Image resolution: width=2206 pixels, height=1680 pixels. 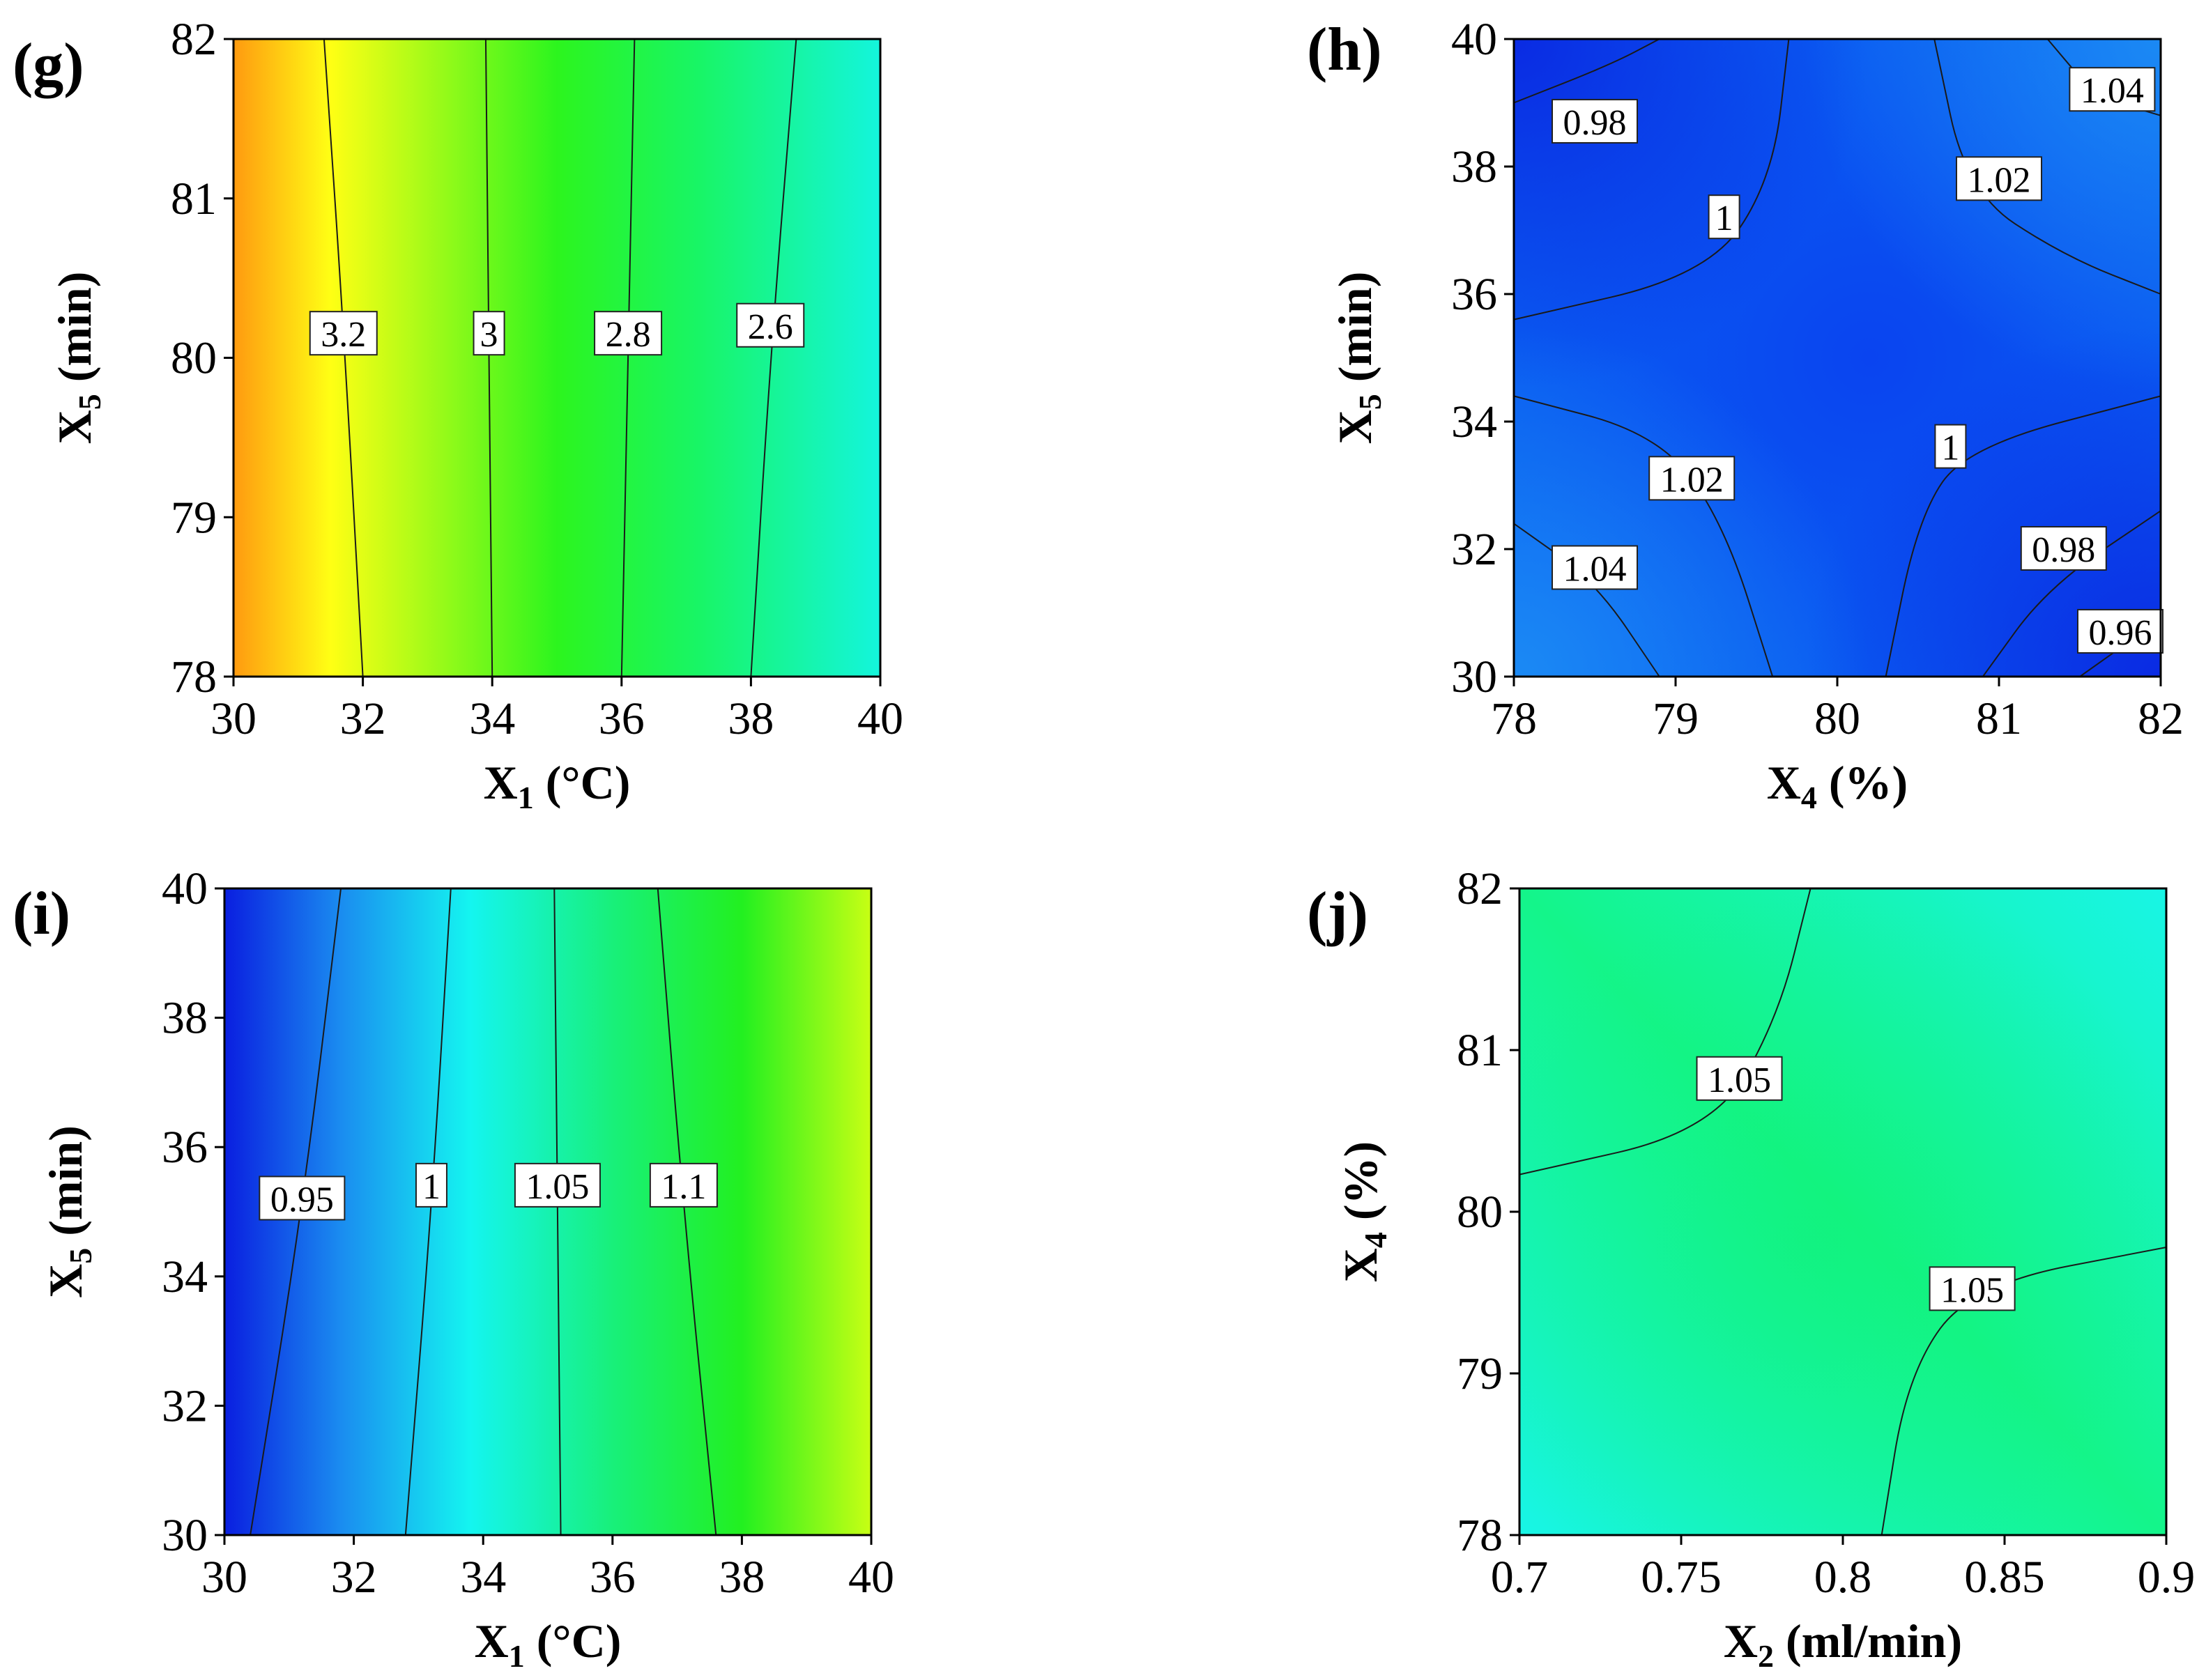 What do you see at coordinates (1376, 1240) in the screenshot?
I see `y-axis-subscript: 4` at bounding box center [1376, 1240].